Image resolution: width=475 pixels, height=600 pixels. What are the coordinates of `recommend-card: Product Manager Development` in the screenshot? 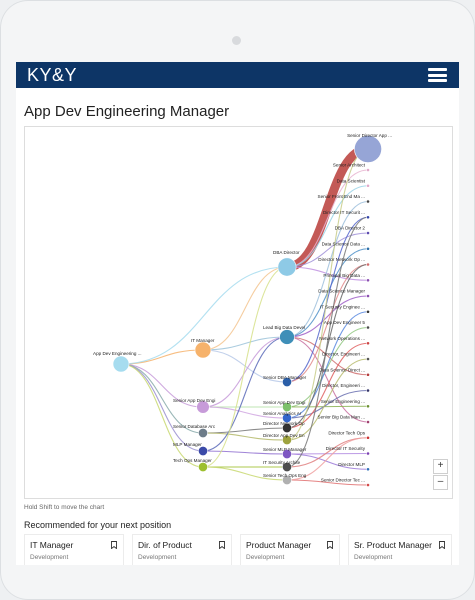 It's located at (290, 549).